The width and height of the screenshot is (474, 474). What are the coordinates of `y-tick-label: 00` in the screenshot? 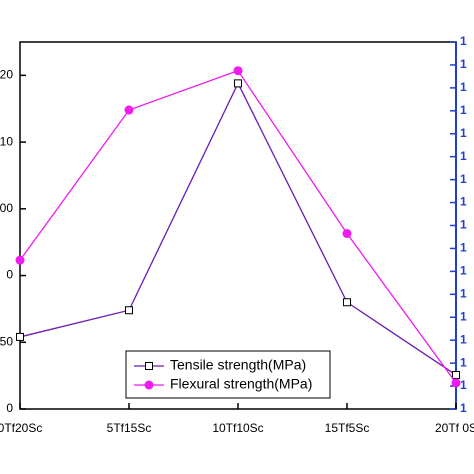 It's located at (6, 208).